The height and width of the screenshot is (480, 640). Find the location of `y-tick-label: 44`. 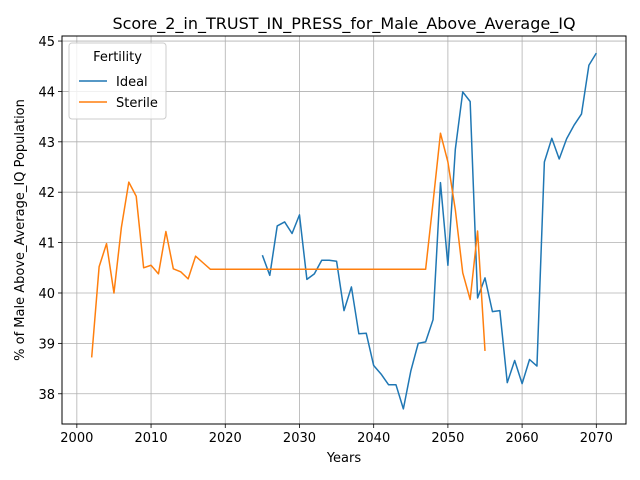

y-tick-label: 44 is located at coordinates (46, 92).